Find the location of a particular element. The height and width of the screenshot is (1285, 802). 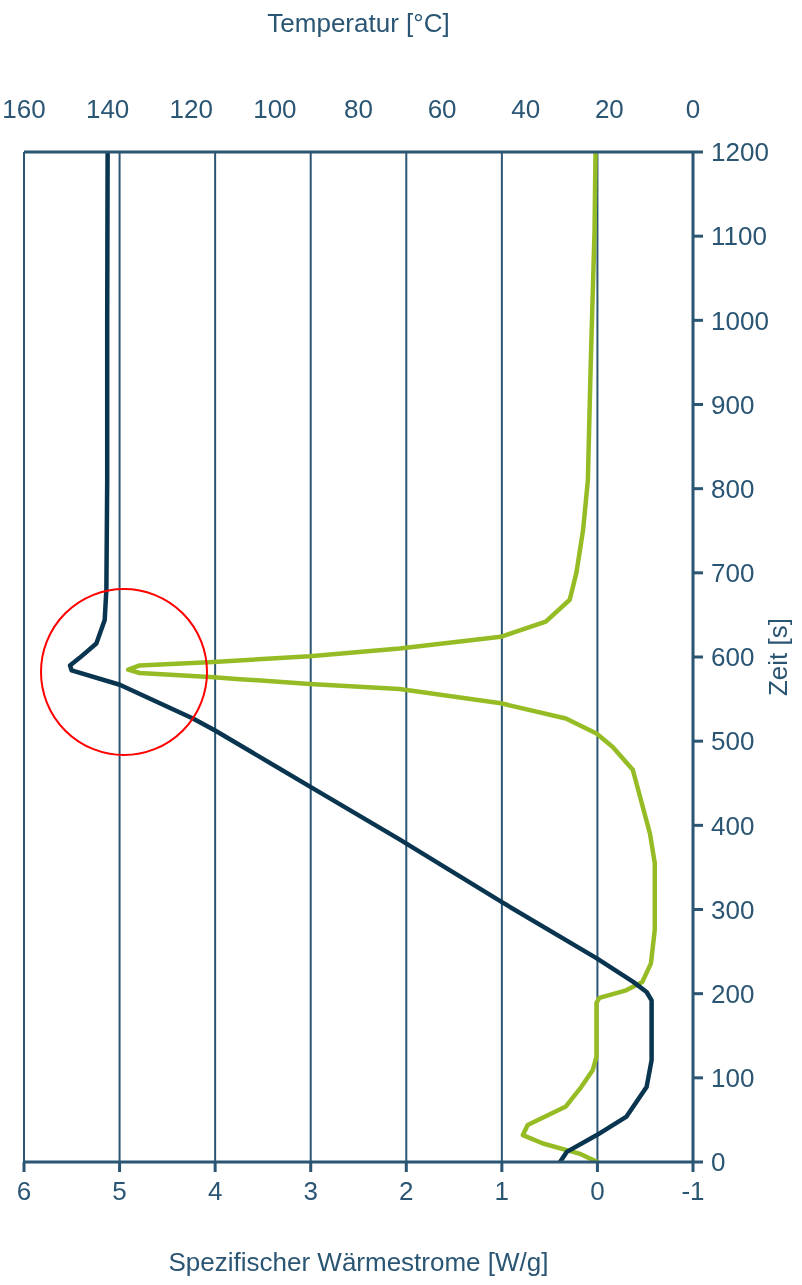

y-tick-label: 900 is located at coordinates (733, 404).